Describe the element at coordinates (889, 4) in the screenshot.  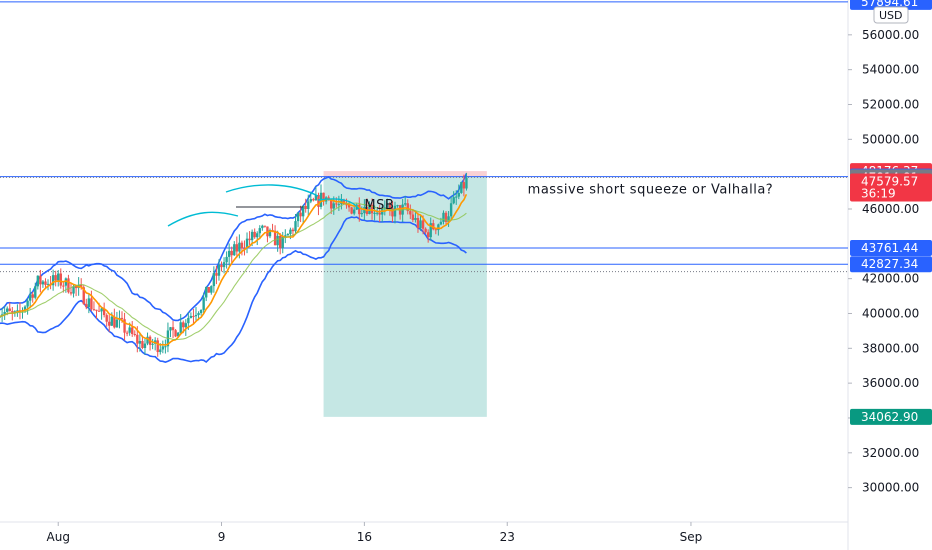
I see `price-tag-label: 57894.61` at that location.